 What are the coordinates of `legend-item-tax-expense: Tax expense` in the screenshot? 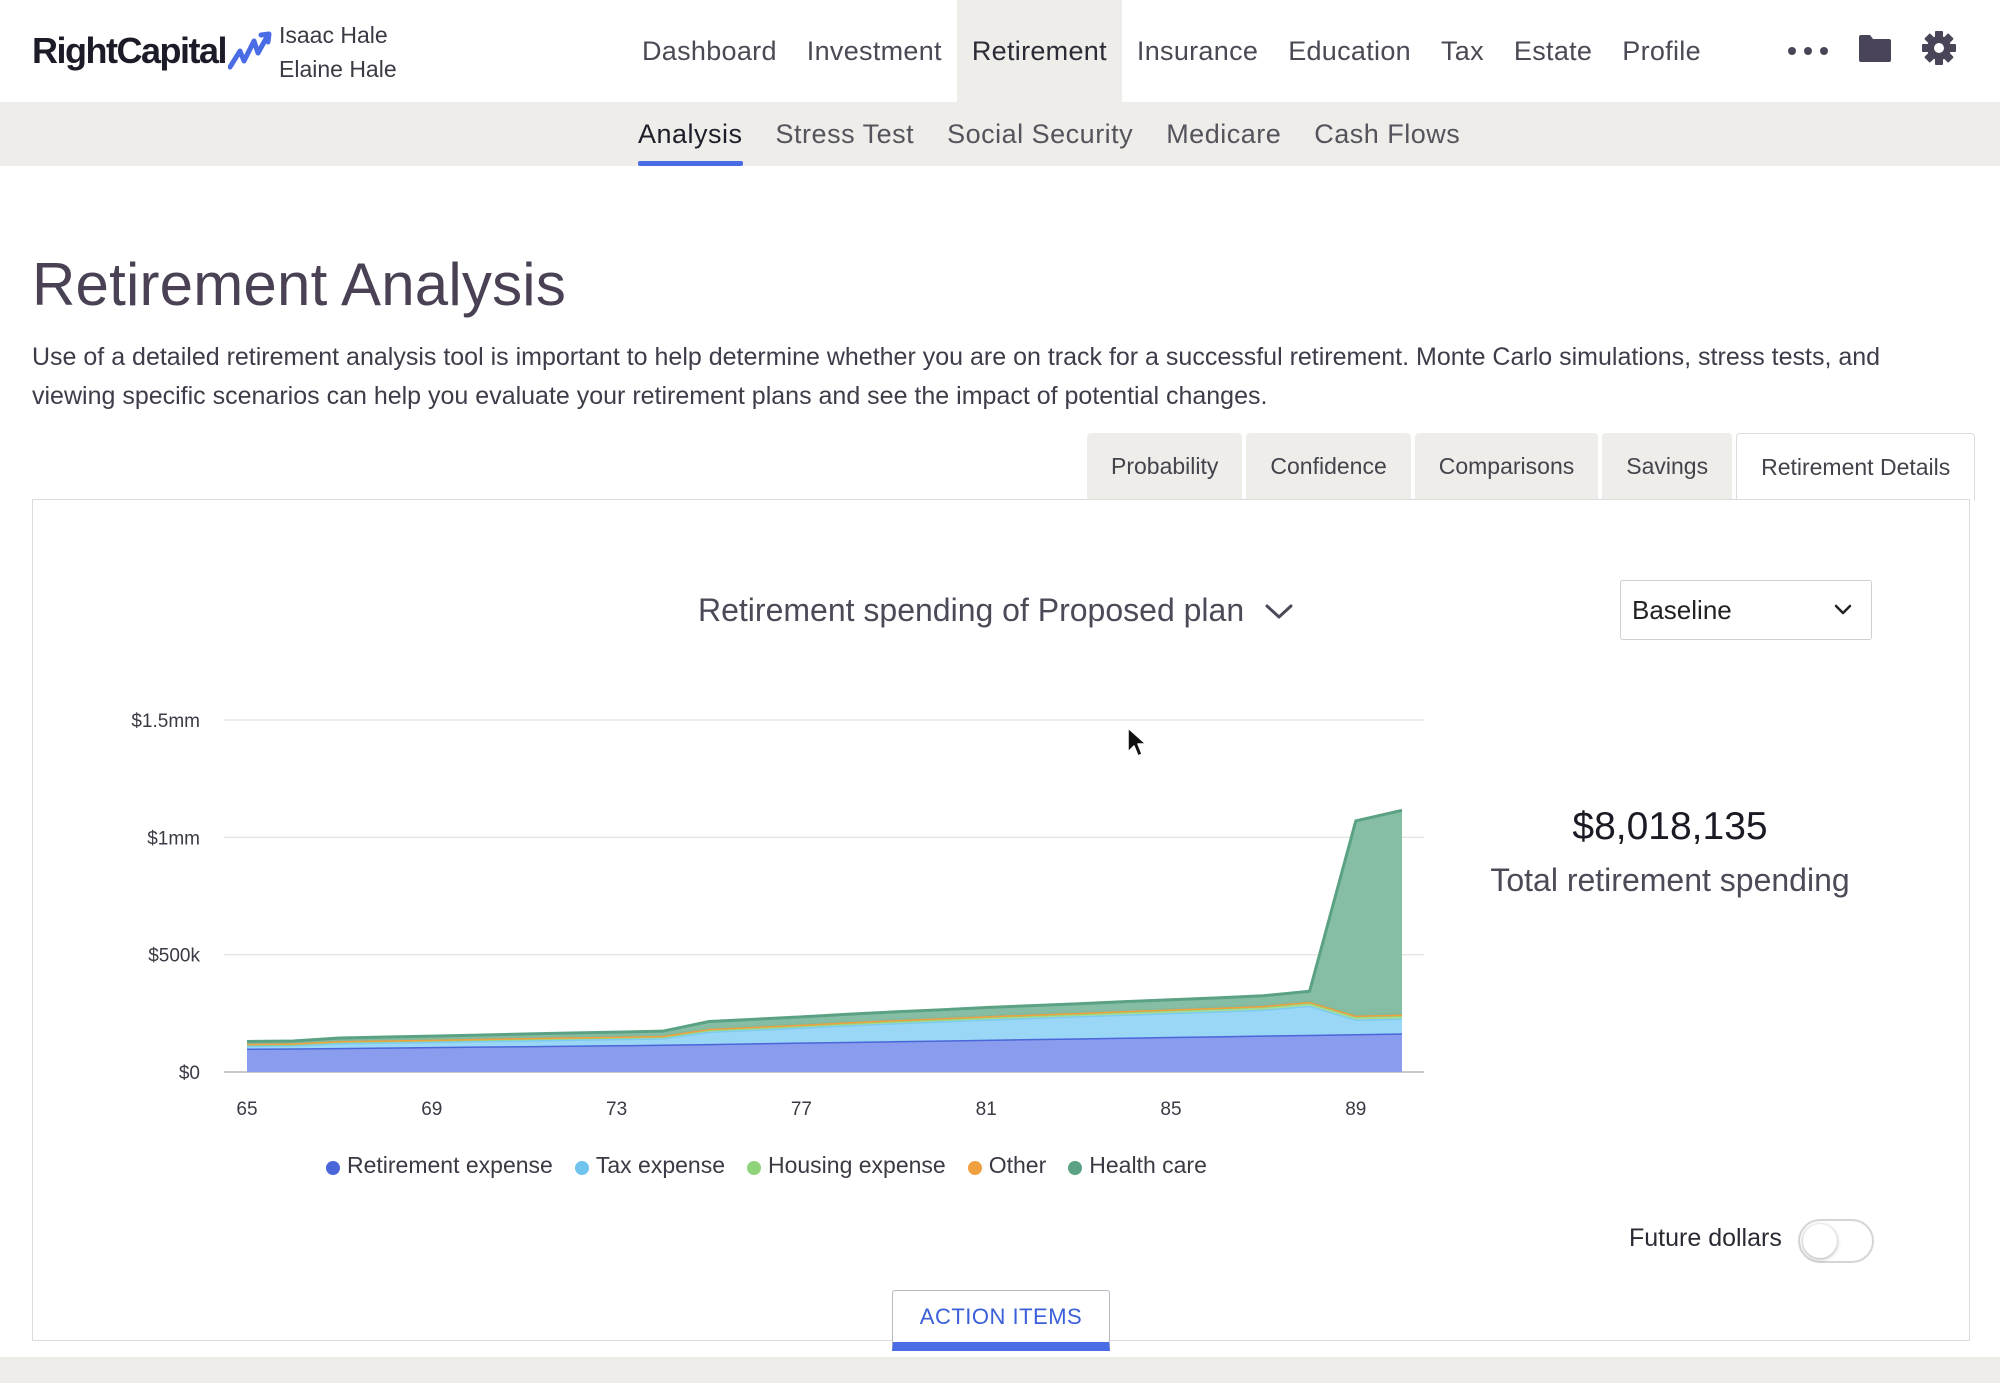 It's located at (649, 1165).